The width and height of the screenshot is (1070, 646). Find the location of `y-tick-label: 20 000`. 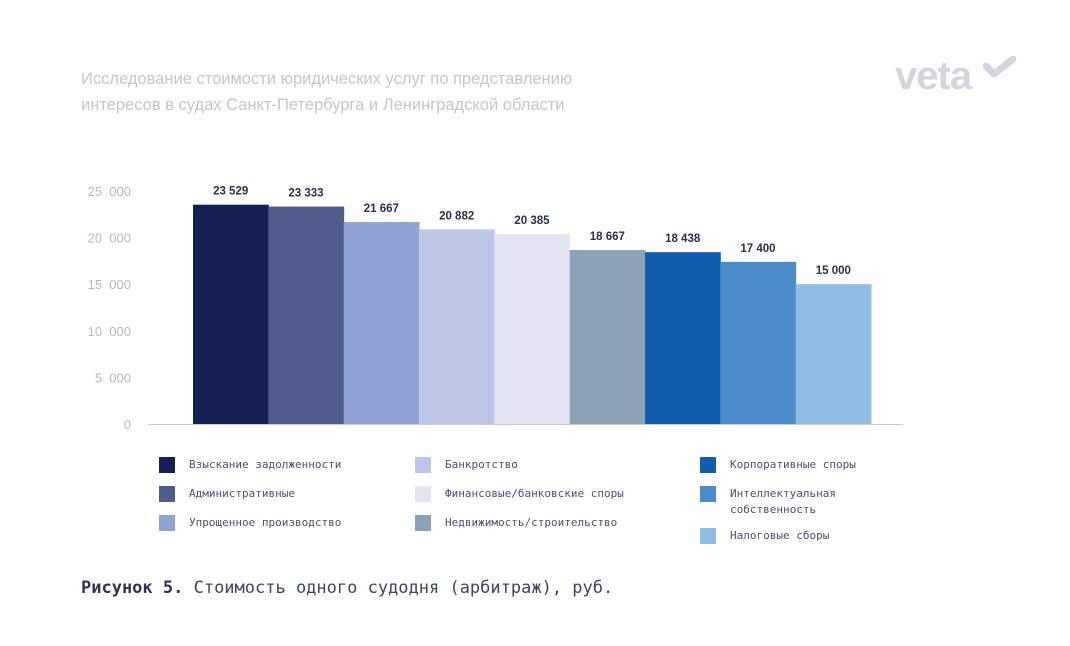

y-tick-label: 20 000 is located at coordinates (109, 238).